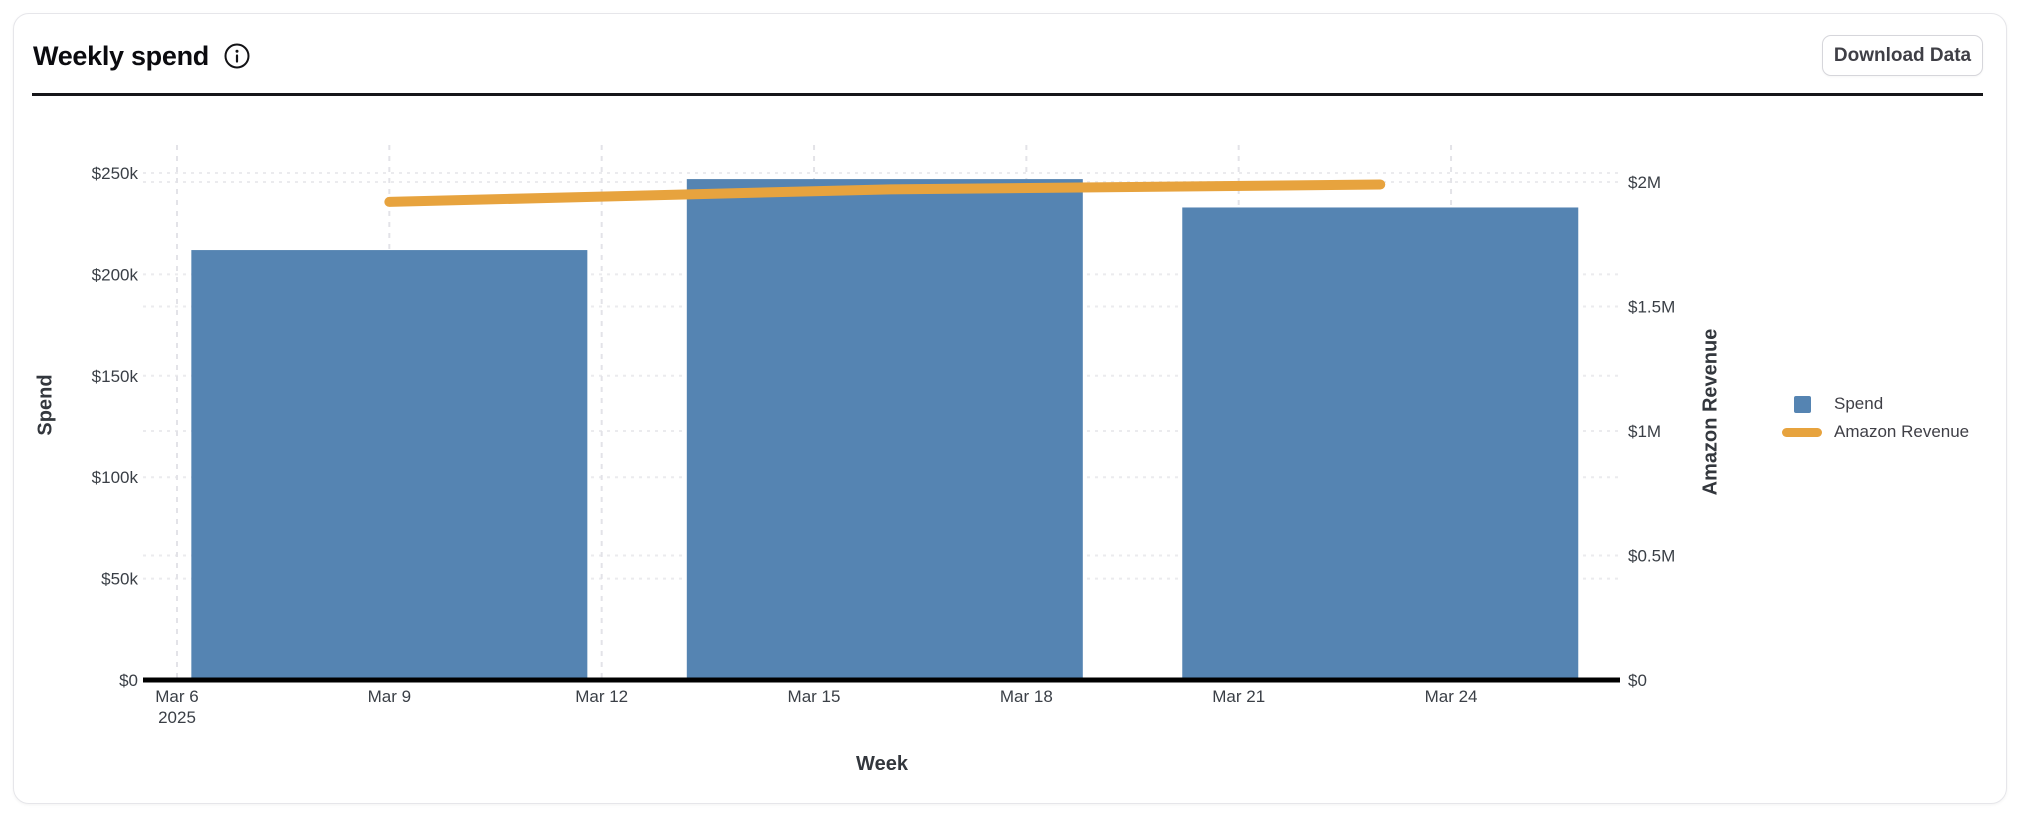 This screenshot has height=814, width=2020. Describe the element at coordinates (1710, 412) in the screenshot. I see `right-axis-title: Amazon Revenue` at that location.